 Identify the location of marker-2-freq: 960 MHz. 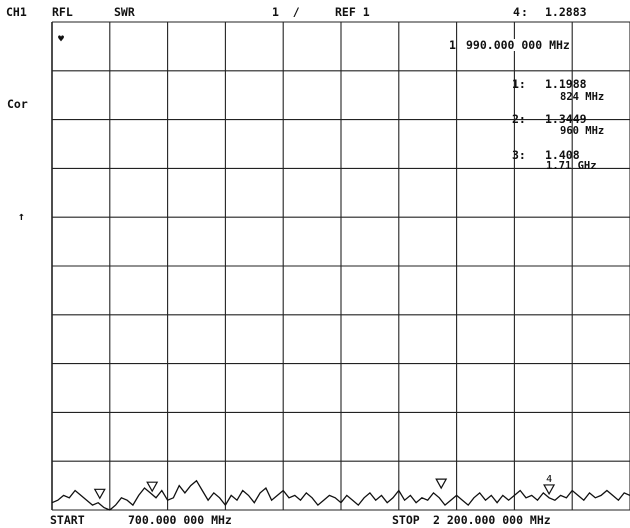
(582, 131).